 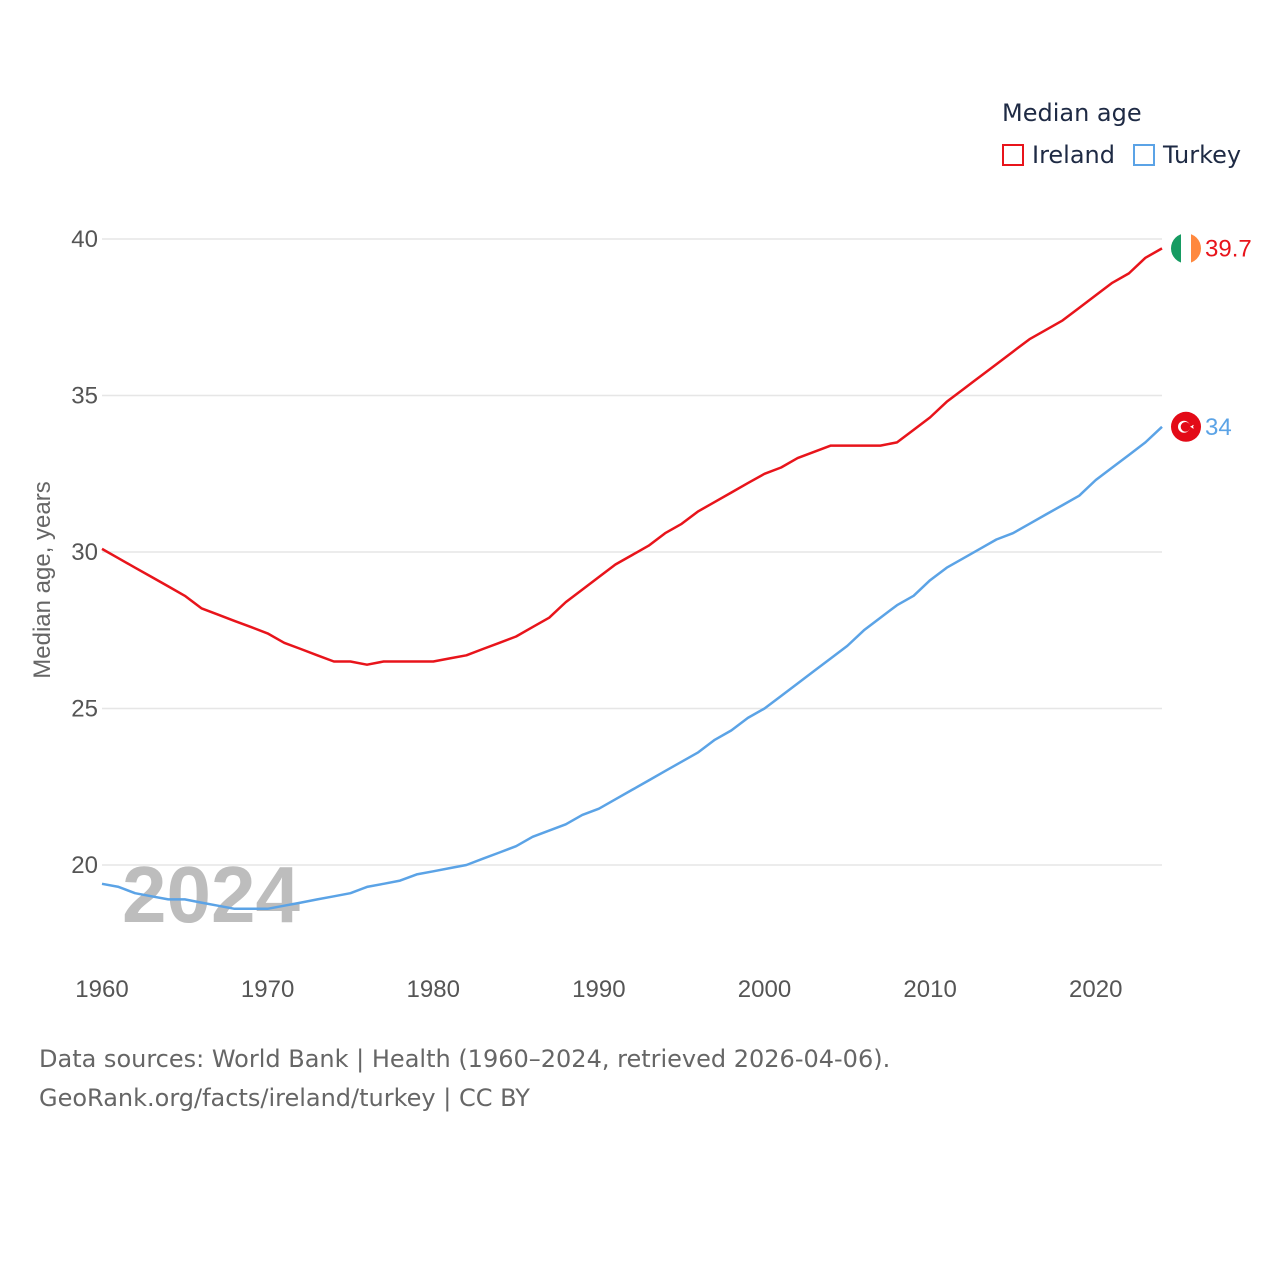 What do you see at coordinates (1144, 155) in the screenshot?
I see `legend-swatch-turkey` at bounding box center [1144, 155].